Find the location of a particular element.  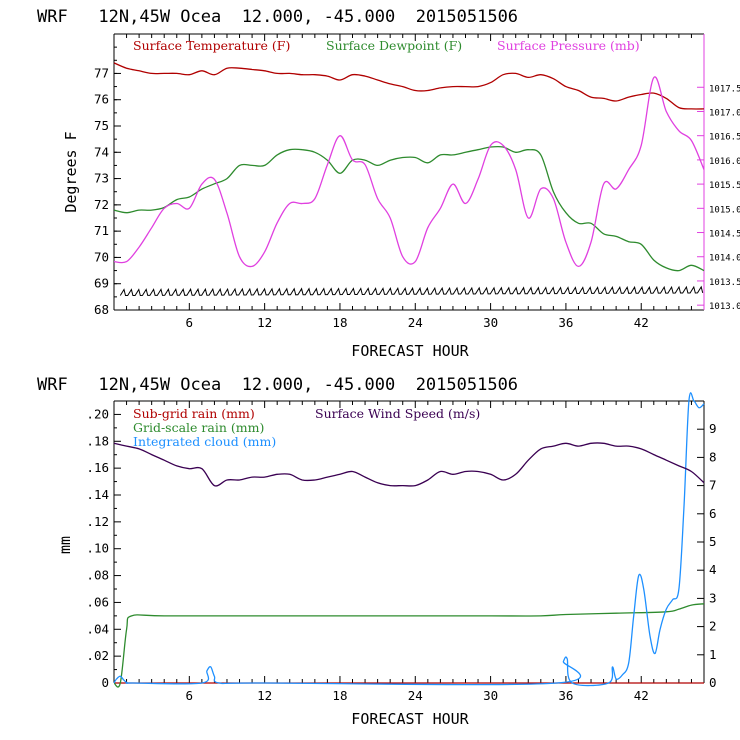

y-tick-label: .02 is located at coordinates (97, 655).